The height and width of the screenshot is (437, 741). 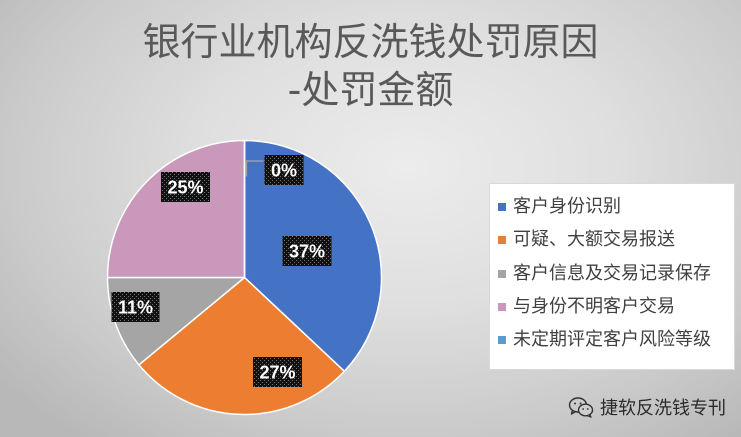 I want to click on legend-item-customer-info-record-keeping: 客户信息及交易记录保存, so click(x=612, y=273).